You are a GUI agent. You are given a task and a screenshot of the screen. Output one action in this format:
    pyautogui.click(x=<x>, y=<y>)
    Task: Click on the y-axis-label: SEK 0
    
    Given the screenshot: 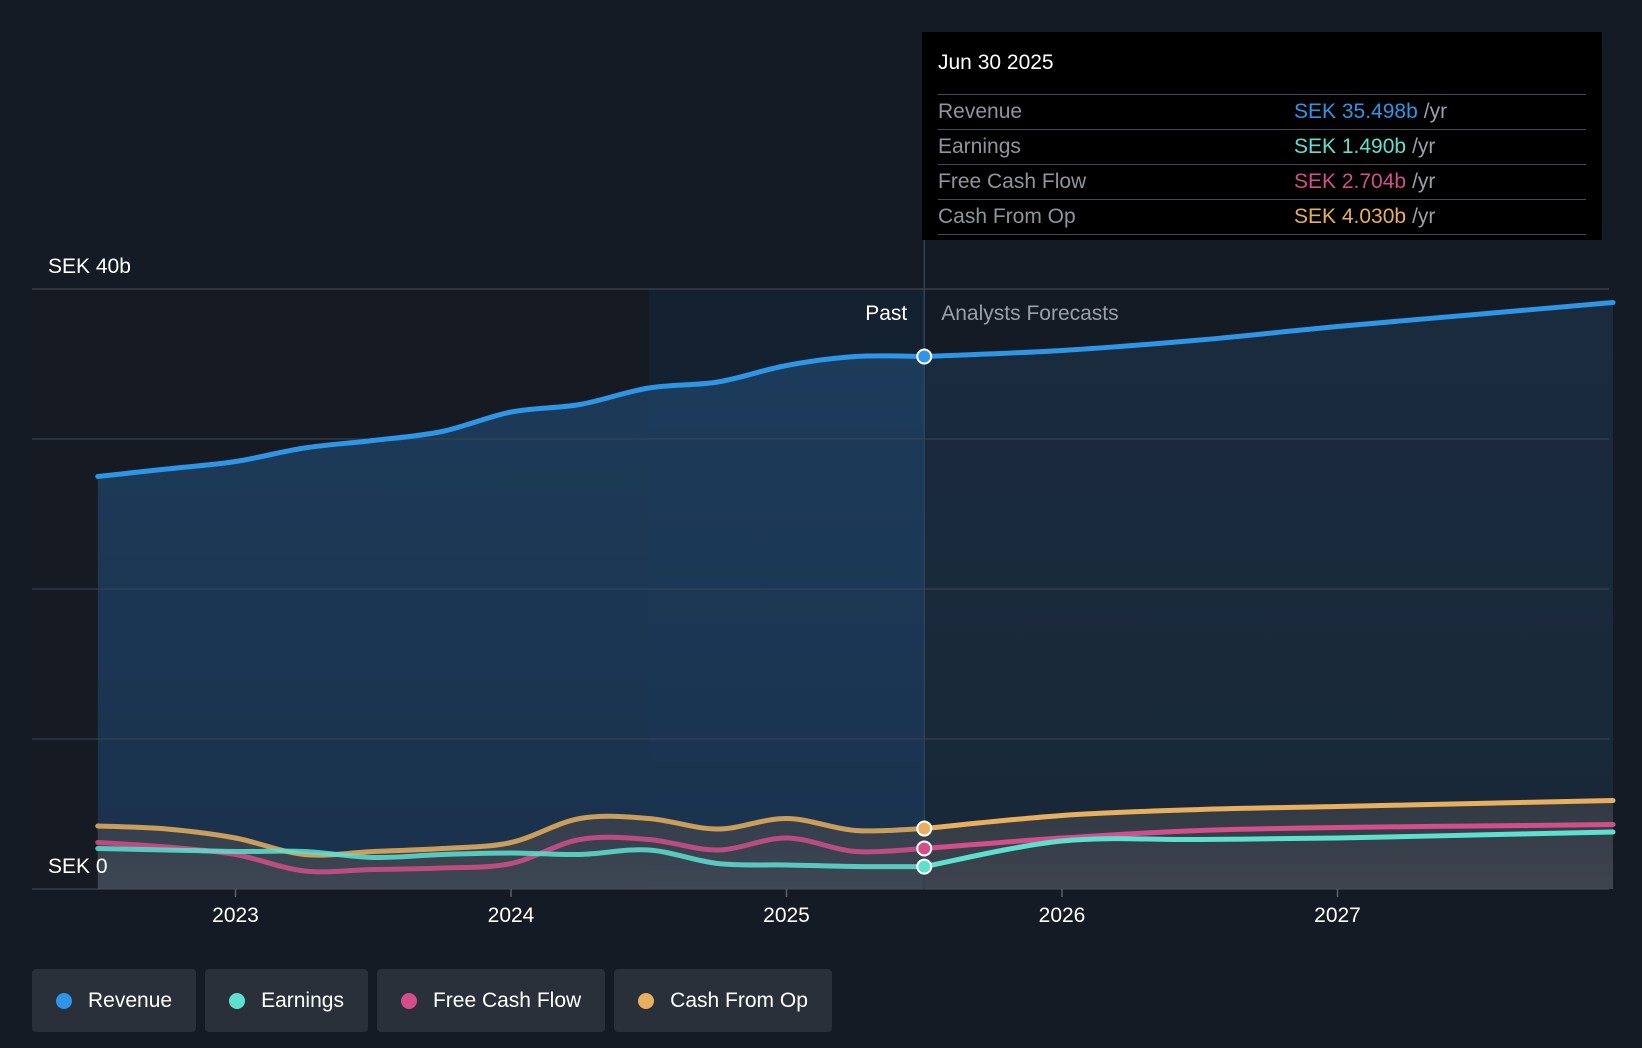 What is the action you would take?
    pyautogui.click(x=78, y=866)
    